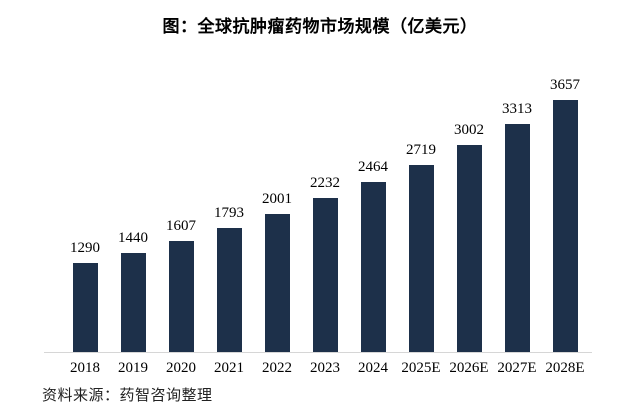  I want to click on bar-value-label: 1290, so click(85, 248).